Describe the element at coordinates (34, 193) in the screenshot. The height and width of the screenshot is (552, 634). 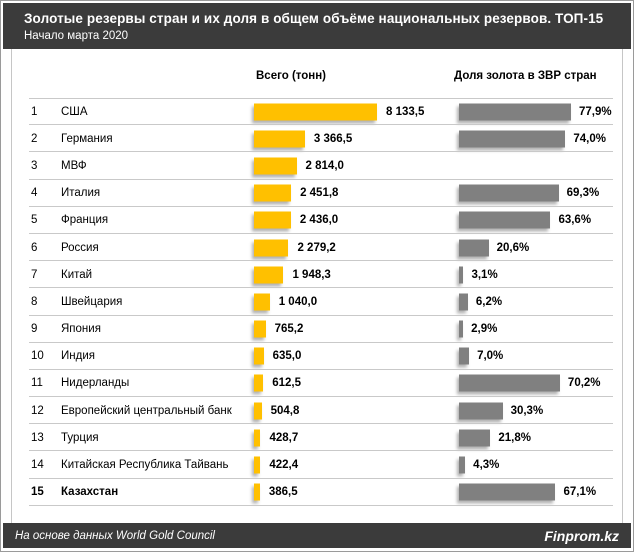
I see `rank-label: 4` at that location.